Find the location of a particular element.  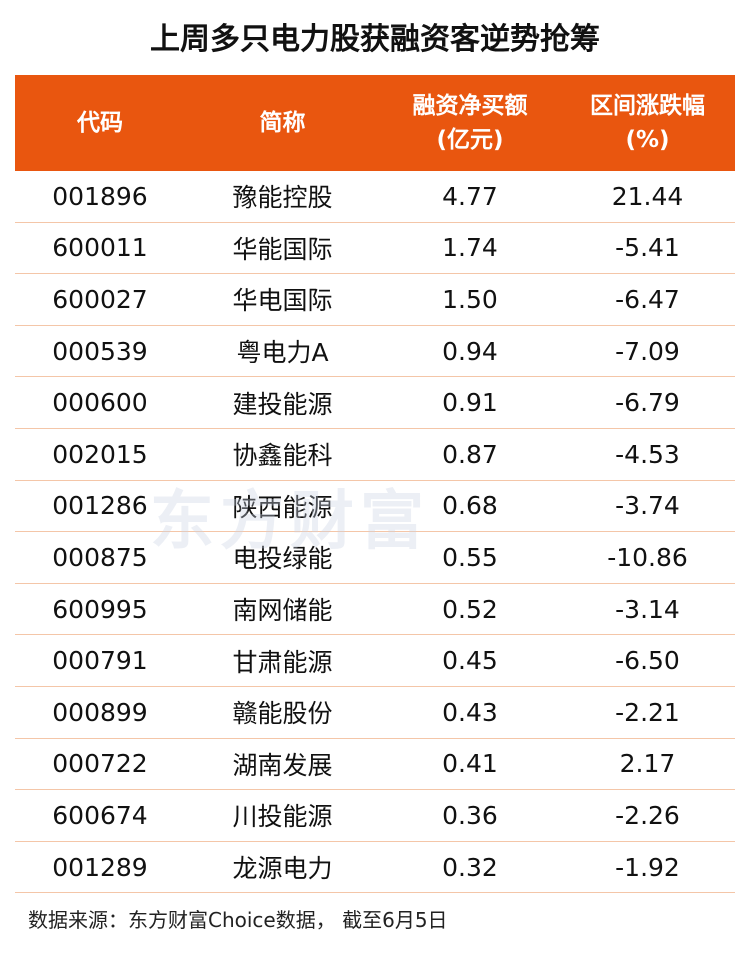

header-cell: 简称 is located at coordinates (282, 123).